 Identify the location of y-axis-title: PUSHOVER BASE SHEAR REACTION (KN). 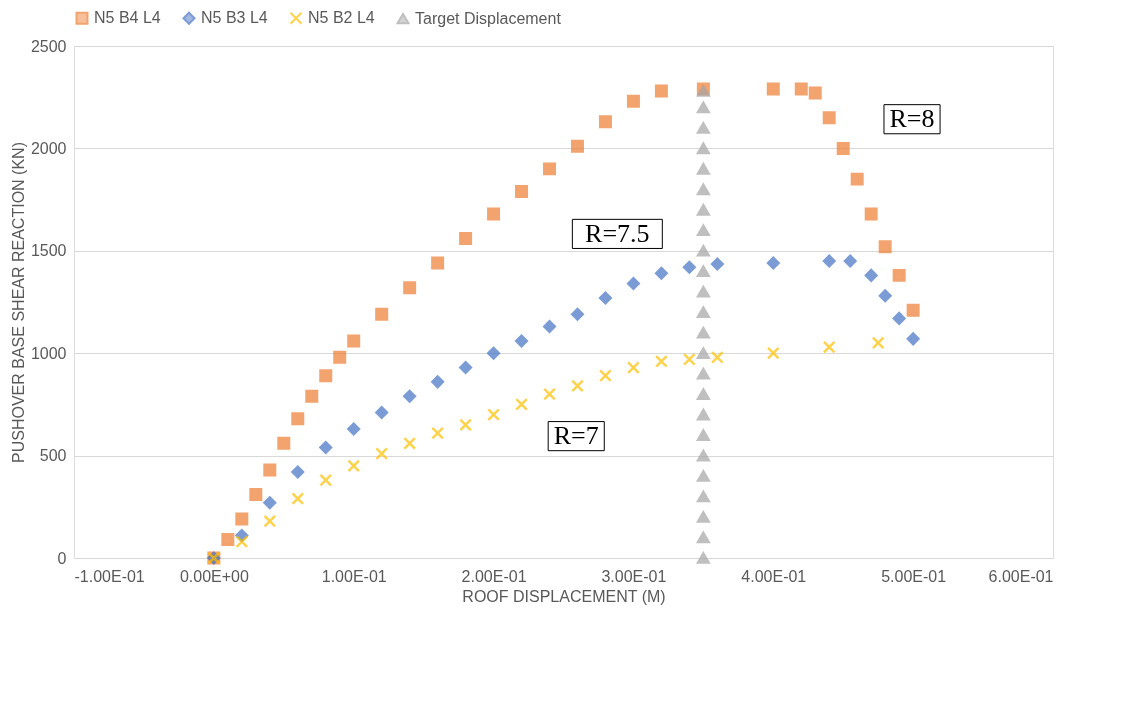
(18, 302).